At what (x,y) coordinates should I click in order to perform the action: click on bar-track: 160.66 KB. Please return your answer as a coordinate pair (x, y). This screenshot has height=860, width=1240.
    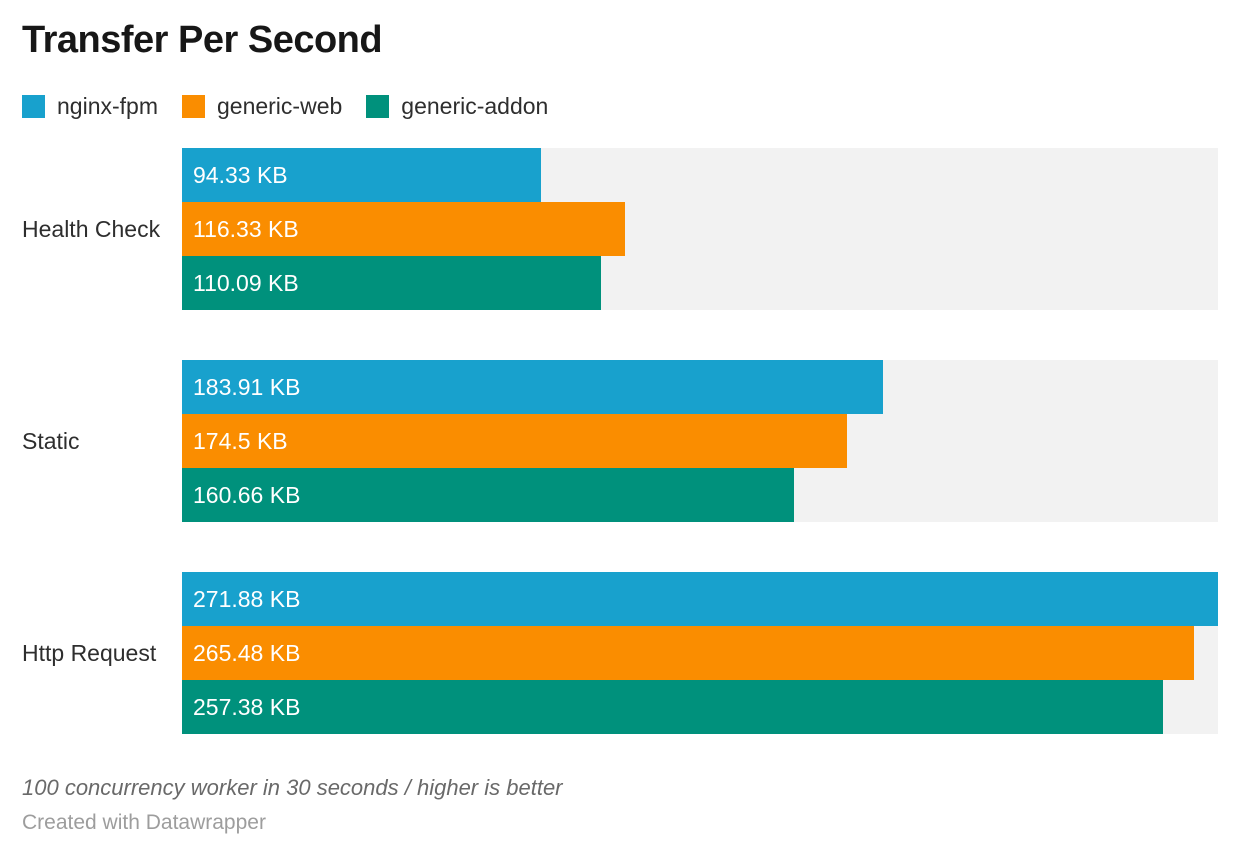
    Looking at the image, I should click on (700, 495).